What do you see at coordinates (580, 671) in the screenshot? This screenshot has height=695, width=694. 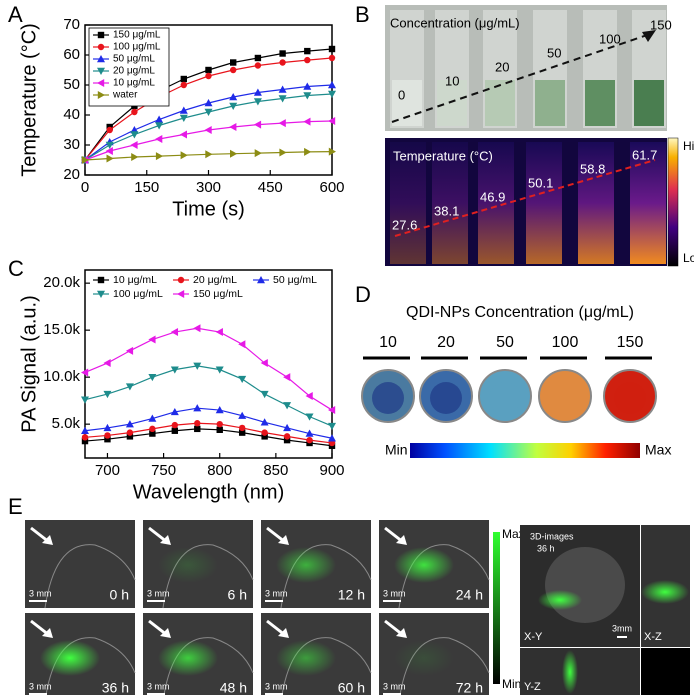 I see `yz-view` at bounding box center [580, 671].